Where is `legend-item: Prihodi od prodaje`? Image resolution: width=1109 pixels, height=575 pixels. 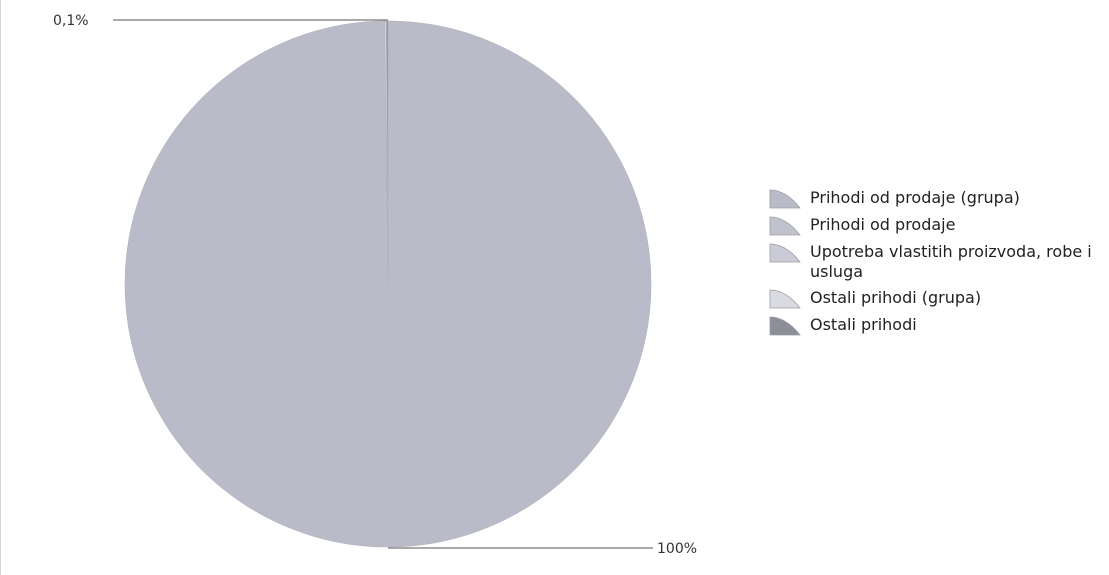 legend-item: Prihodi od prodaje is located at coordinates (934, 225).